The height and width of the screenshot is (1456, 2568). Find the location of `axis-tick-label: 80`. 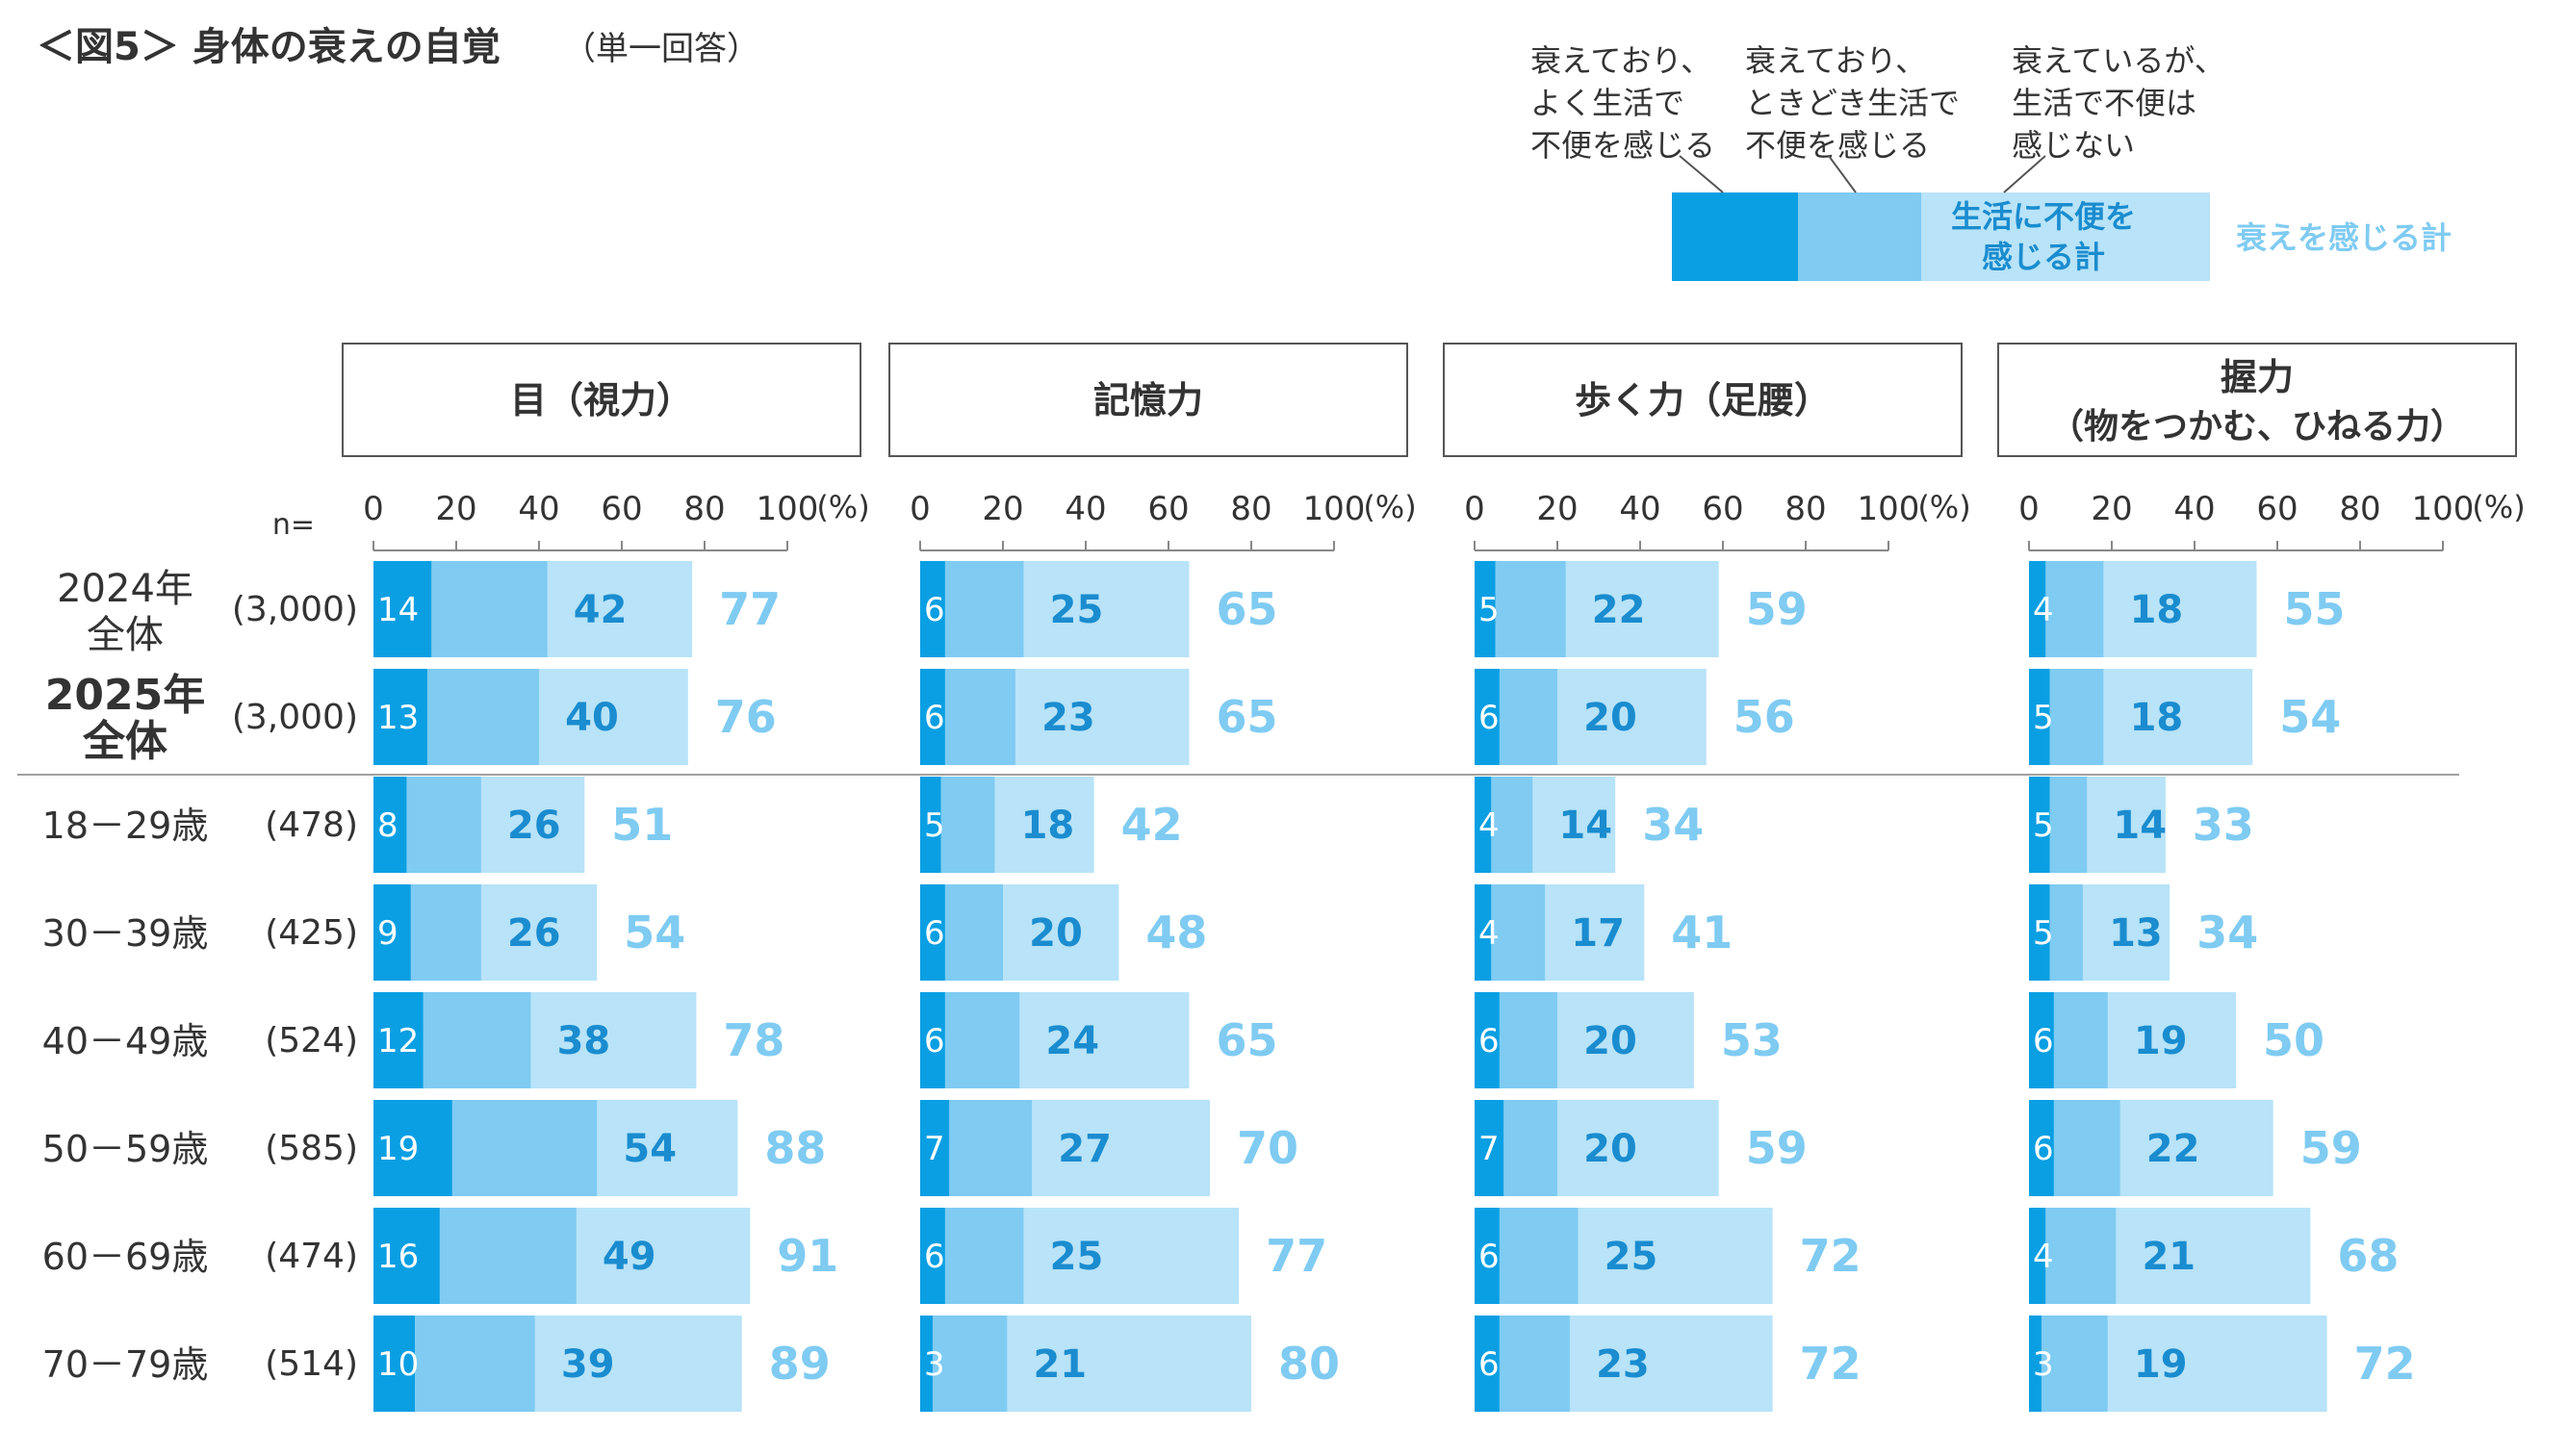

axis-tick-label: 80 is located at coordinates (1250, 509).